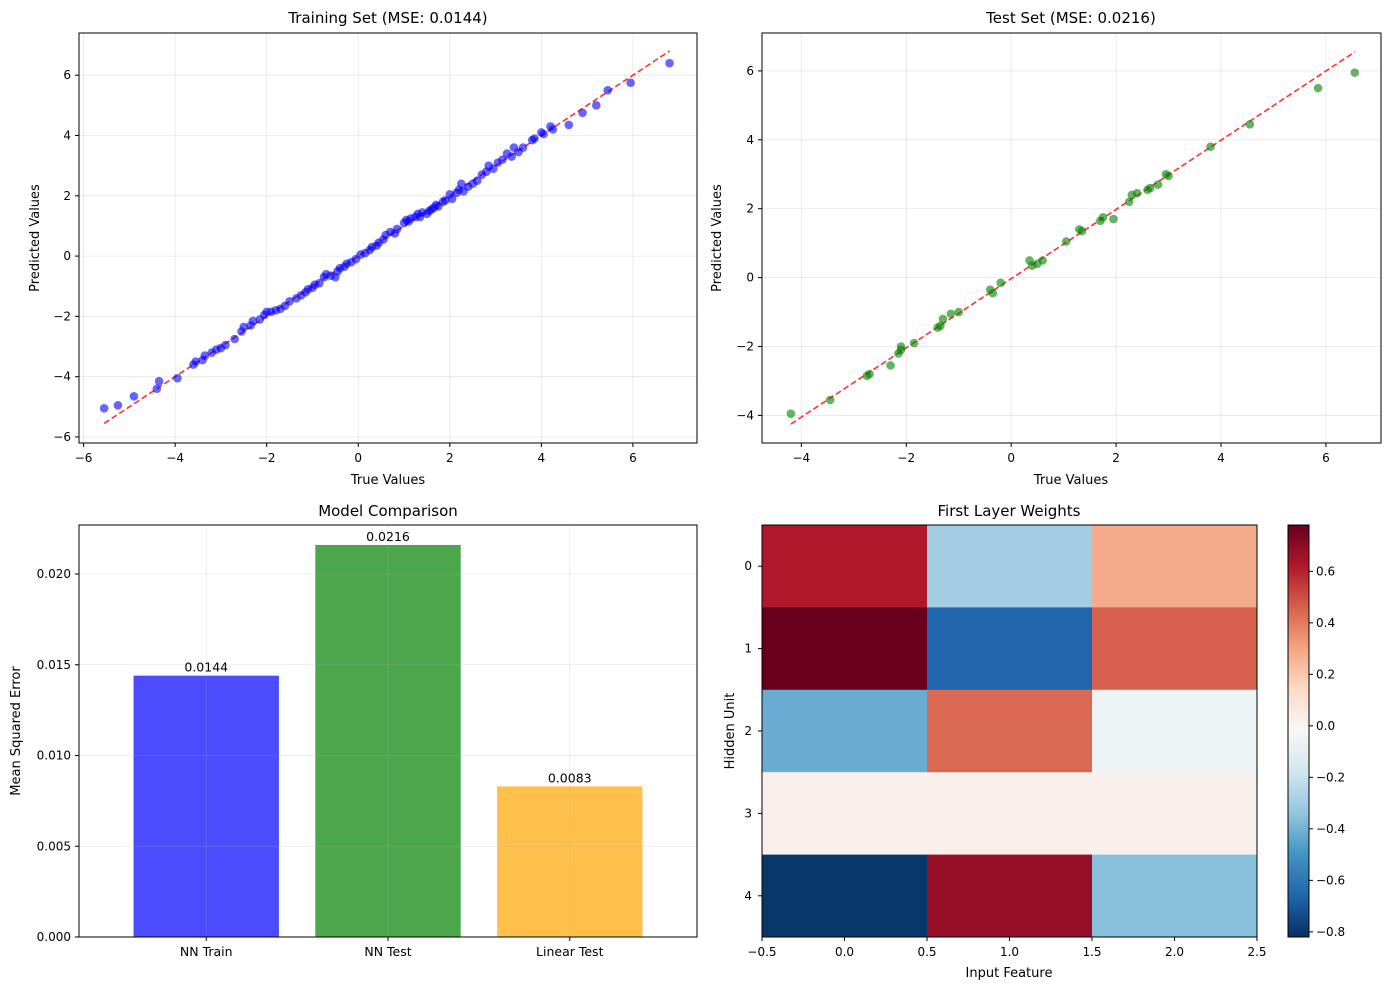  What do you see at coordinates (1009, 973) in the screenshot?
I see `heatmap-x-axis-label: Input Feature` at bounding box center [1009, 973].